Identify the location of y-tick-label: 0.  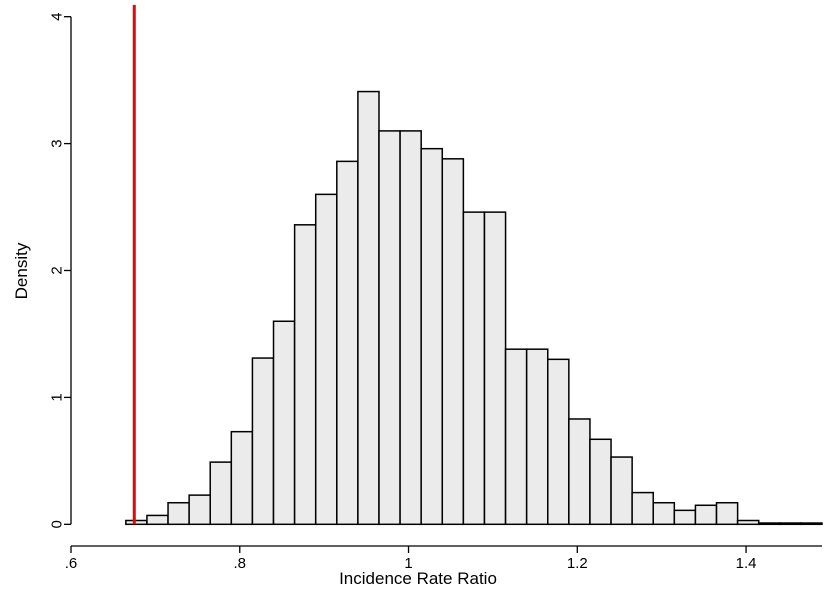
(56, 524).